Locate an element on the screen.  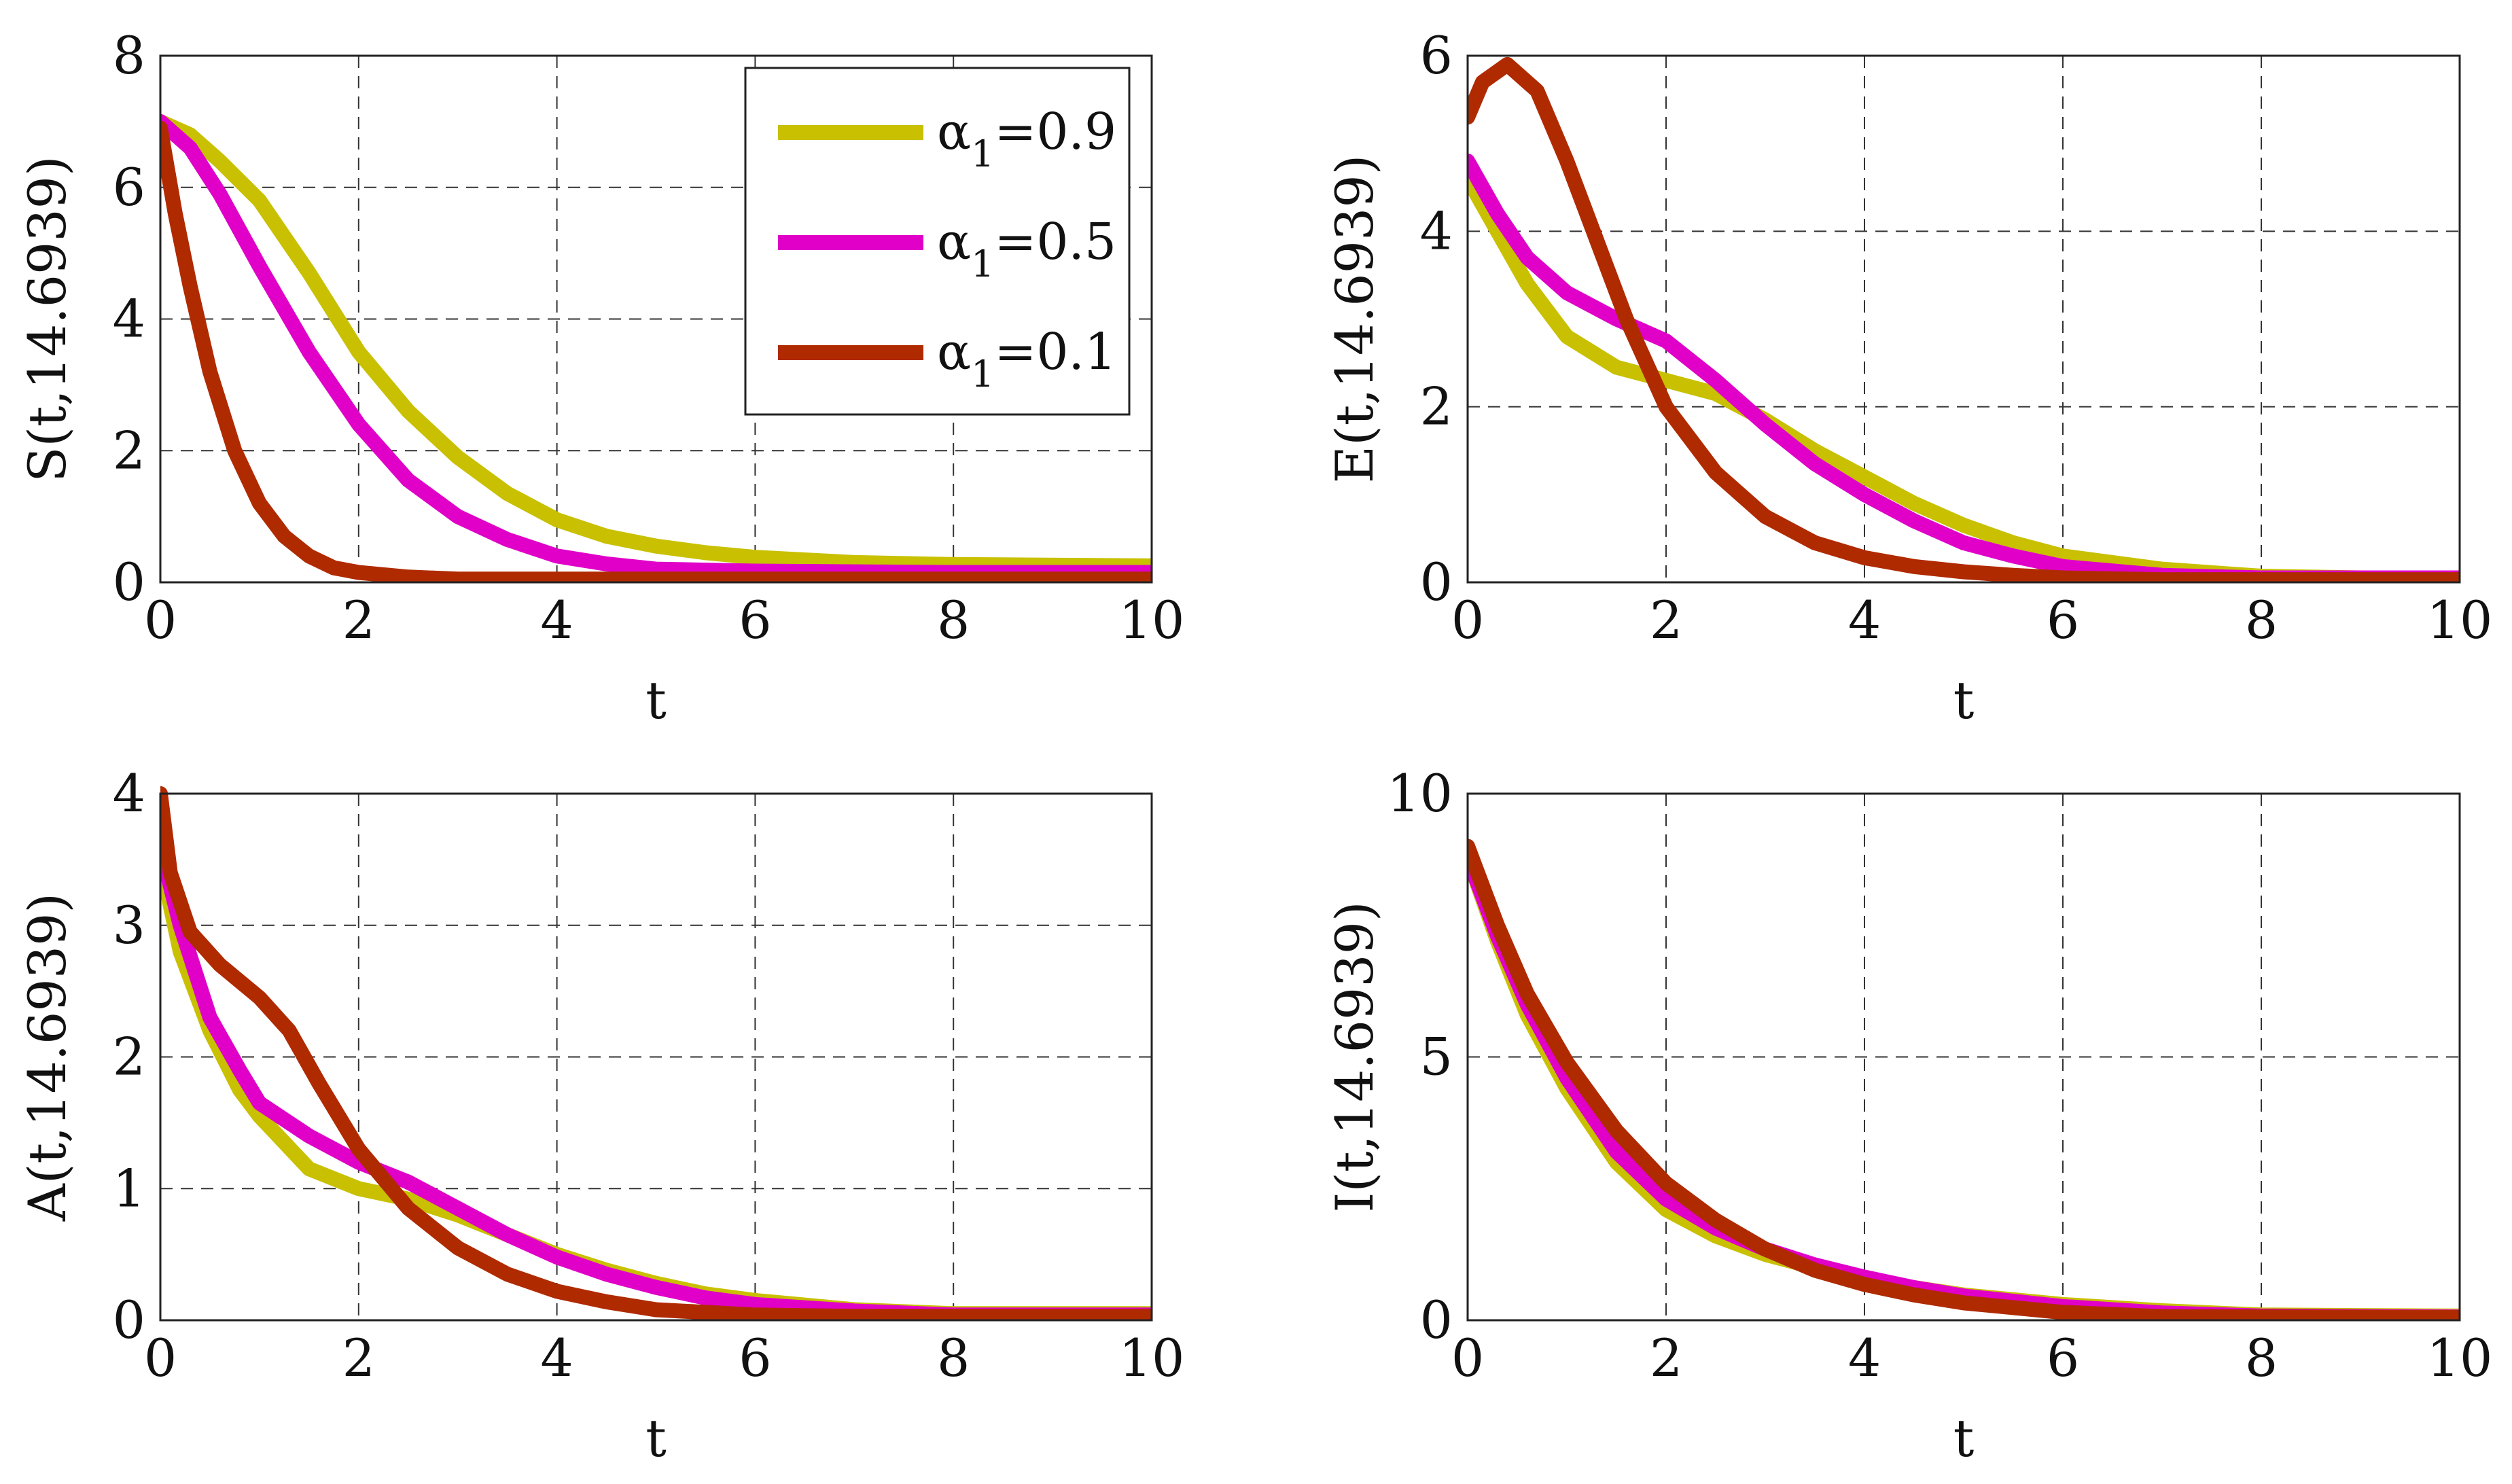
y-tick-label: 8 is located at coordinates (129, 55).